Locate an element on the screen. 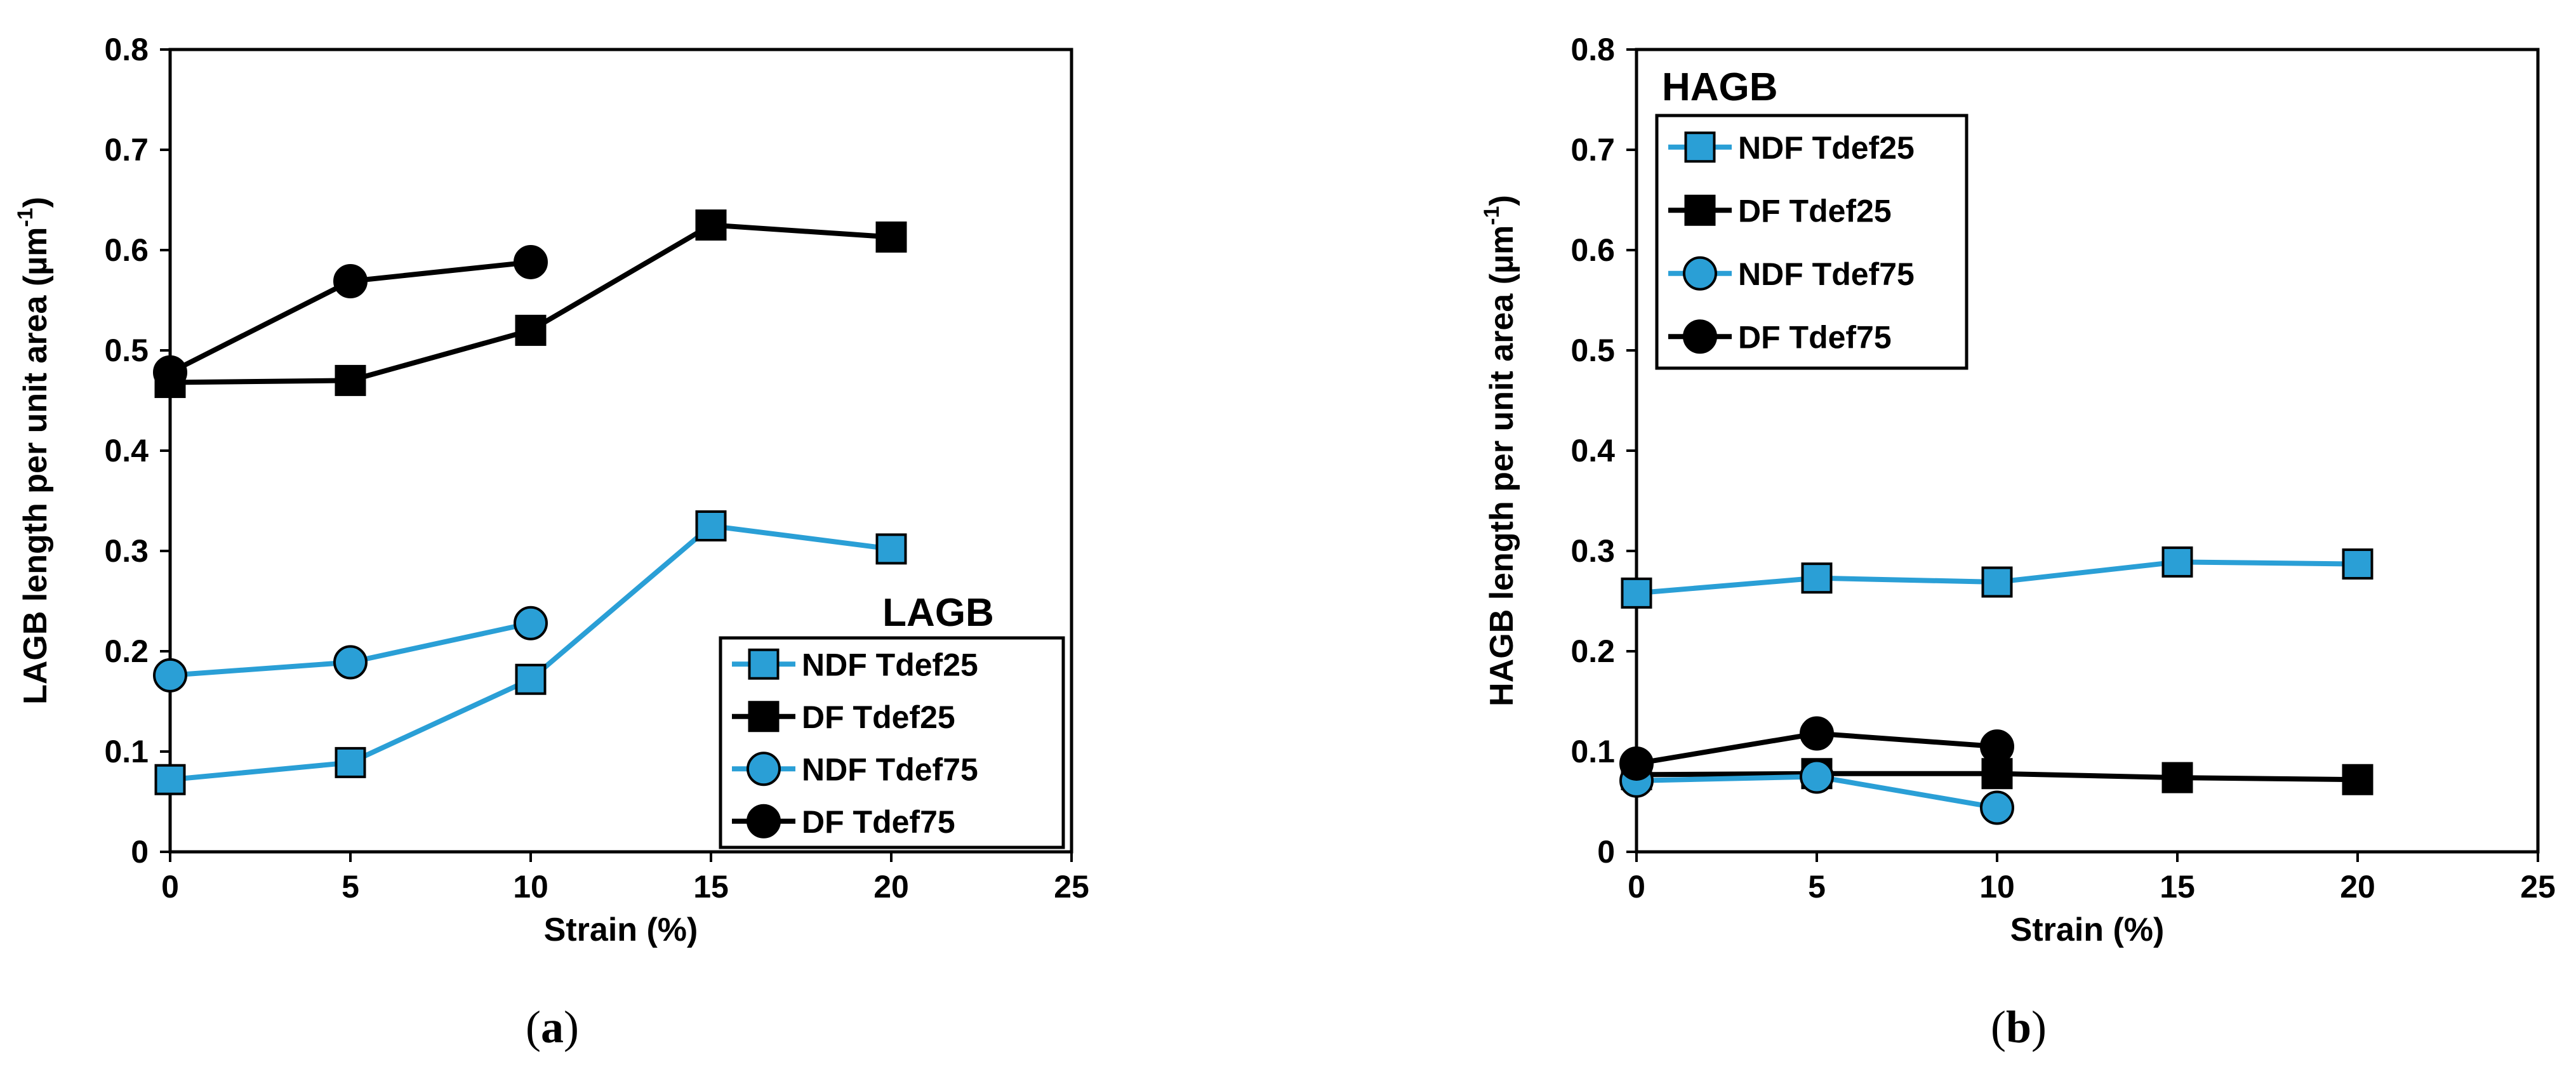 The image size is (2576, 1074). series-df-tdef25 is located at coordinates (530, 304).